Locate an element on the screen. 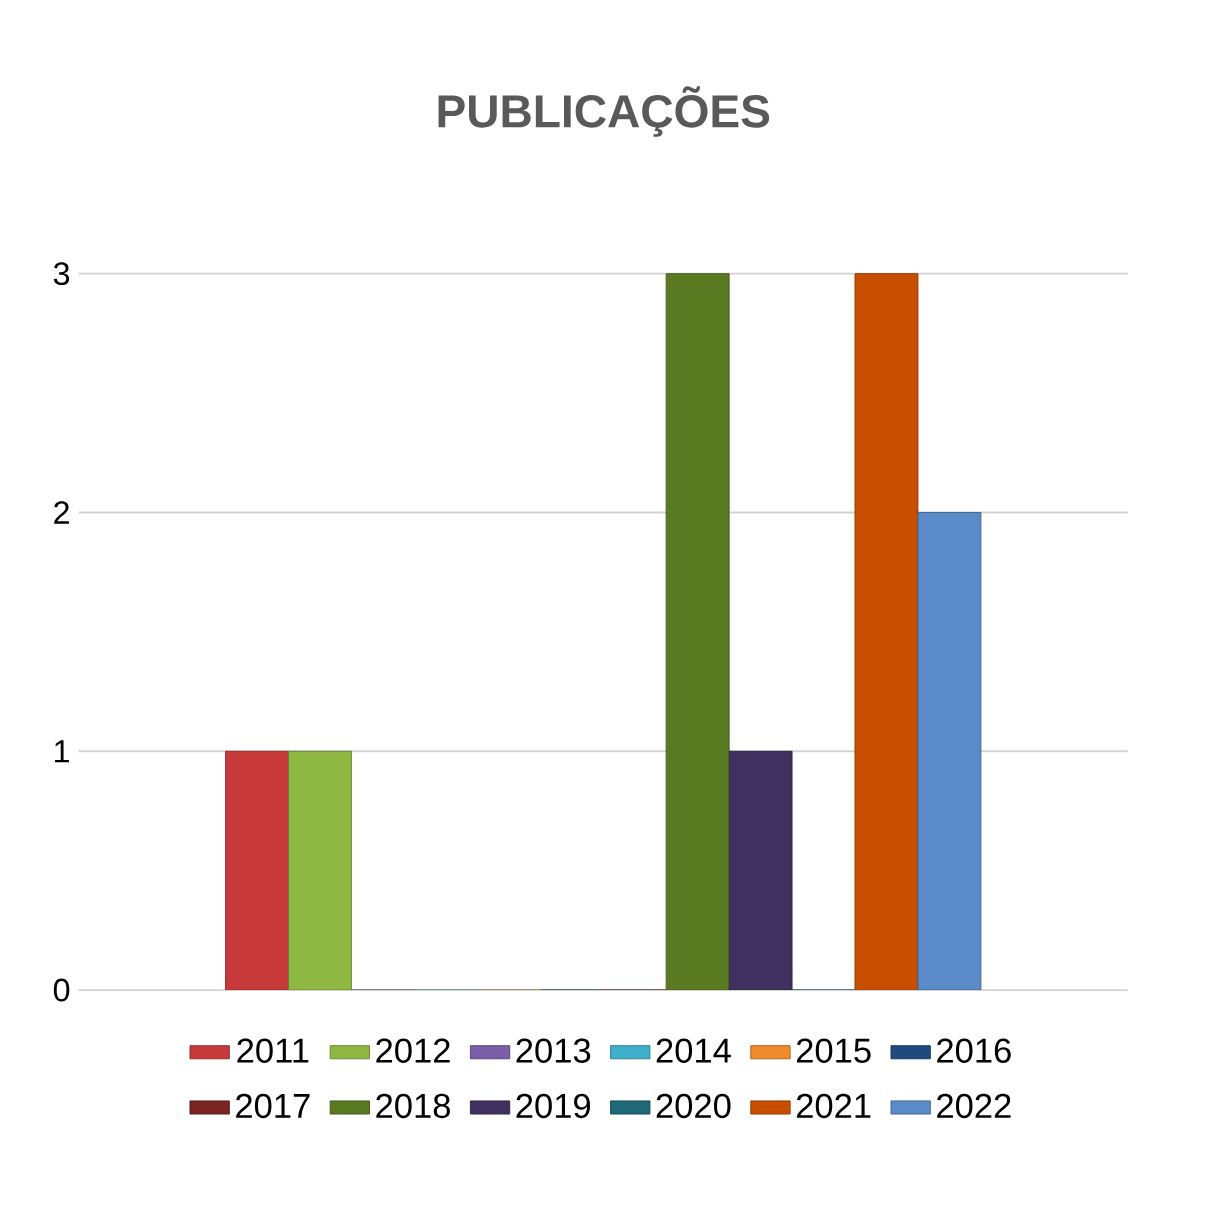  legend-label: 2017 is located at coordinates (272, 1106).